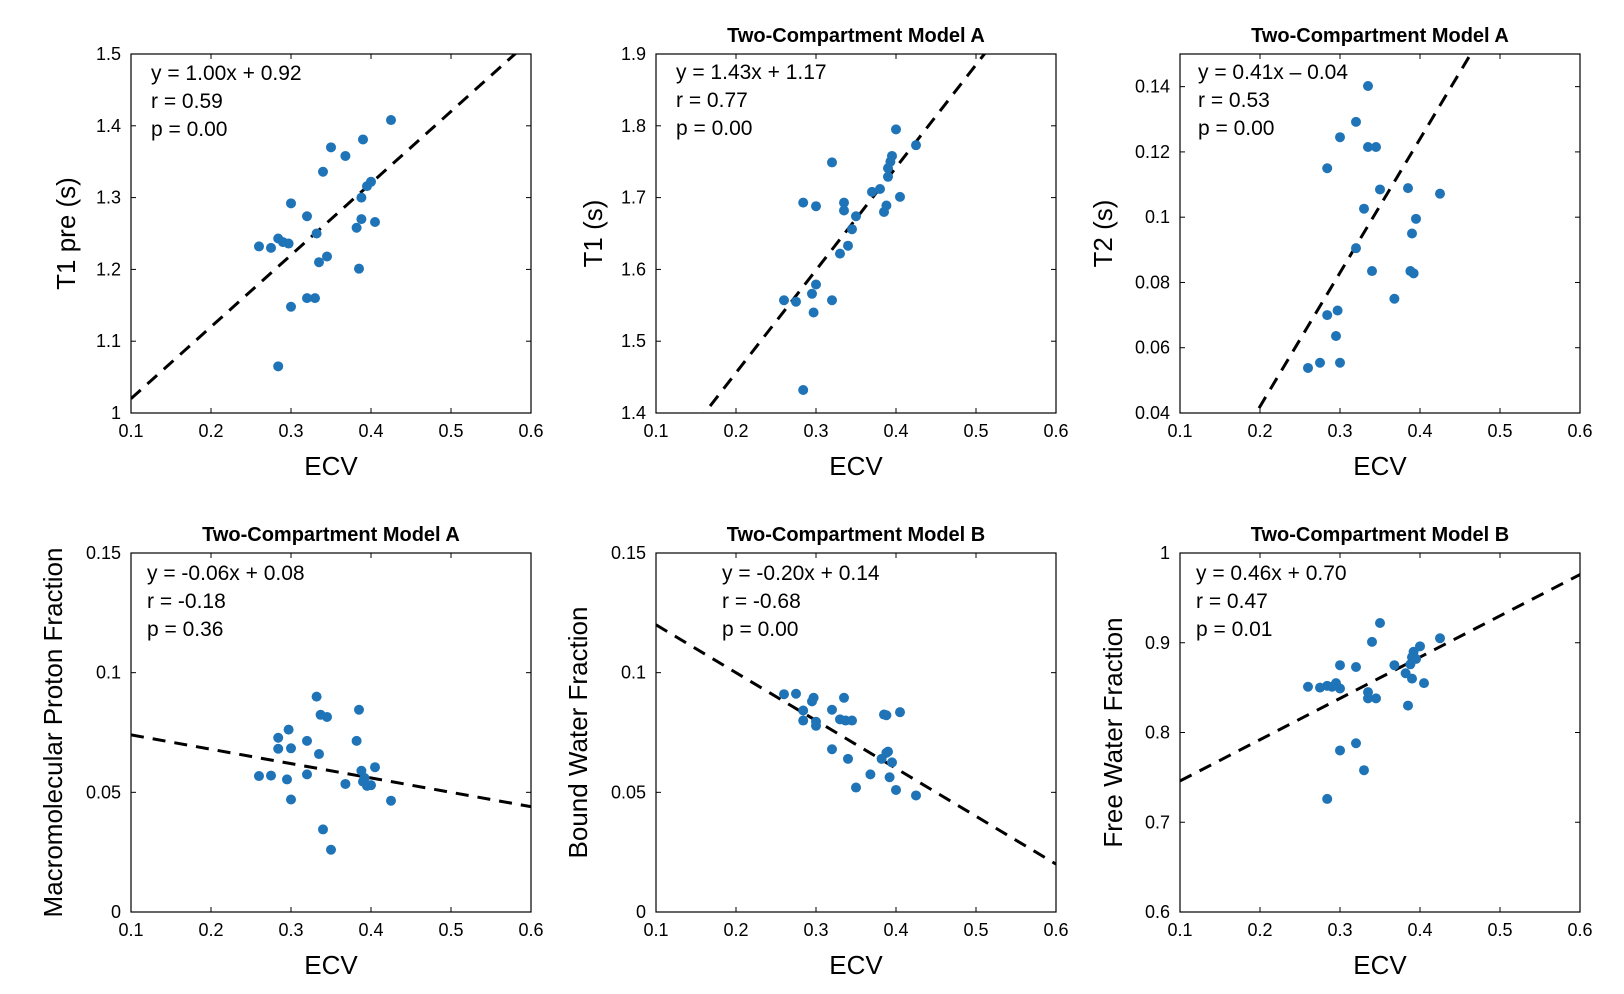  I want to click on panel-3-annotation-line: r = 0.53, so click(1234, 100).